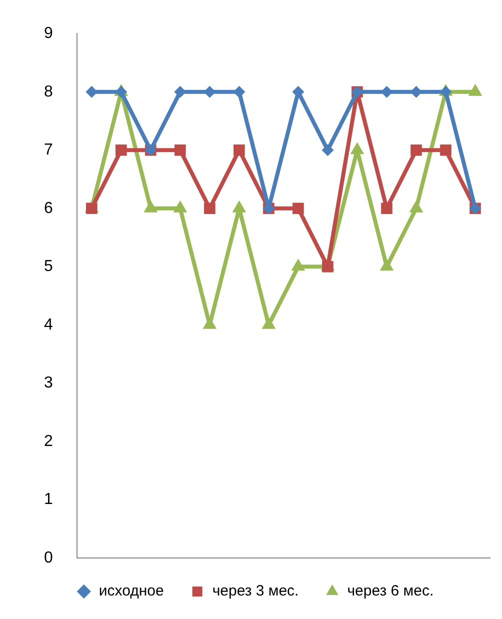 The width and height of the screenshot is (502, 619). Describe the element at coordinates (48, 267) in the screenshot. I see `y-tick-label: 5` at that location.